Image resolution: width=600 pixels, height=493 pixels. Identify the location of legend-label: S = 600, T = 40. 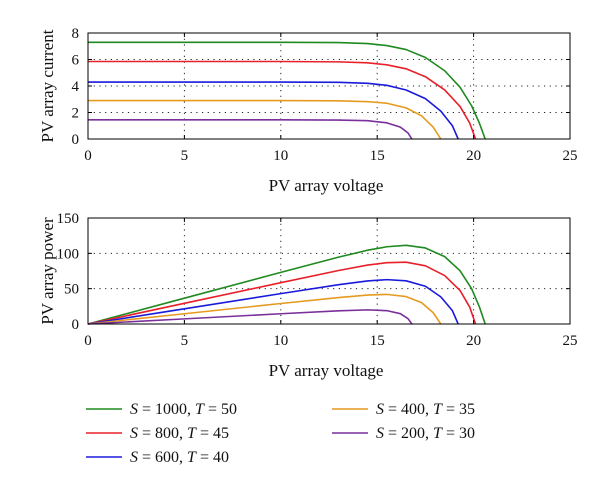
(179, 457).